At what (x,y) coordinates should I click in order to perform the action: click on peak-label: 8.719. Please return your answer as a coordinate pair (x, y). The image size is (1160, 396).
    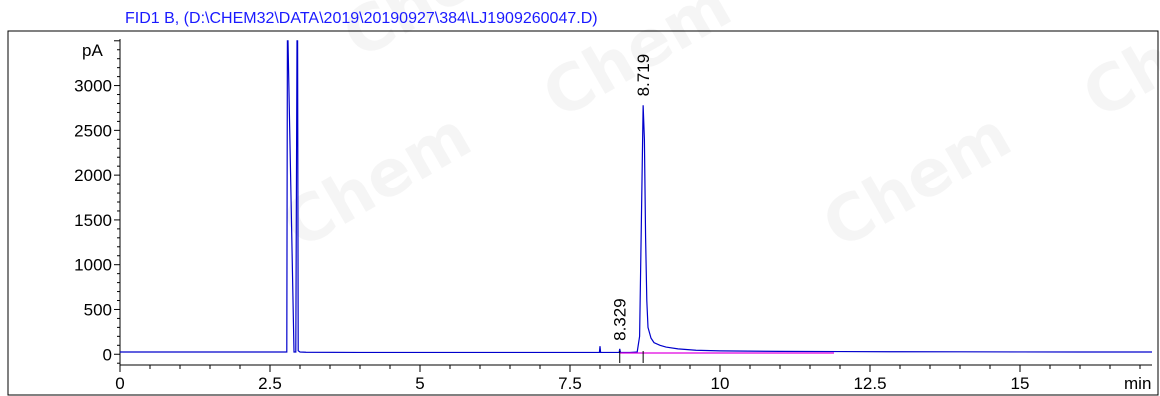
    Looking at the image, I should click on (643, 75).